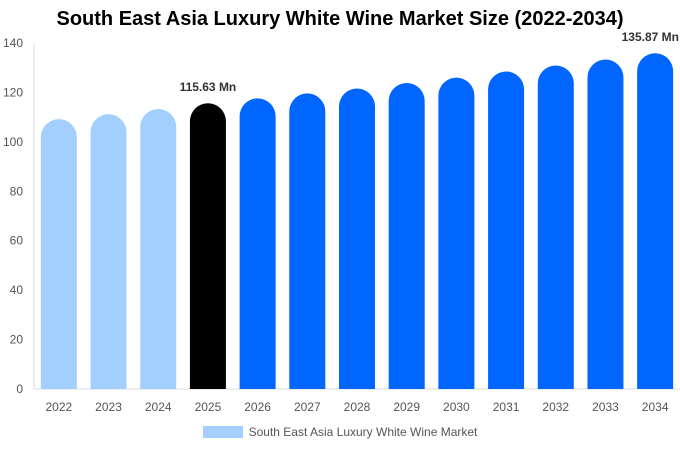 This screenshot has height=450, width=680. What do you see at coordinates (307, 407) in the screenshot?
I see `x-tick-label: 2027` at bounding box center [307, 407].